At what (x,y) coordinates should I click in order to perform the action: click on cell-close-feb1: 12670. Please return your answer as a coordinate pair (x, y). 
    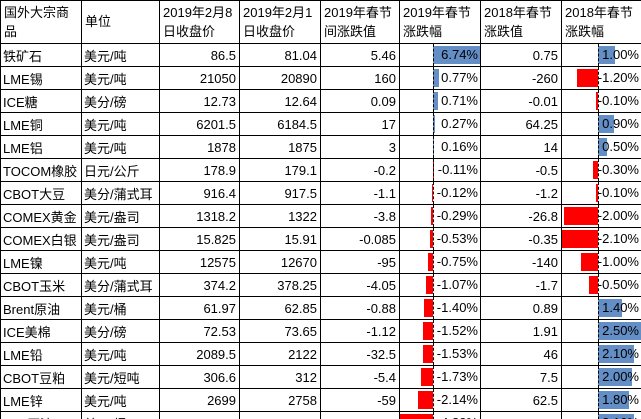
    Looking at the image, I should click on (280, 262).